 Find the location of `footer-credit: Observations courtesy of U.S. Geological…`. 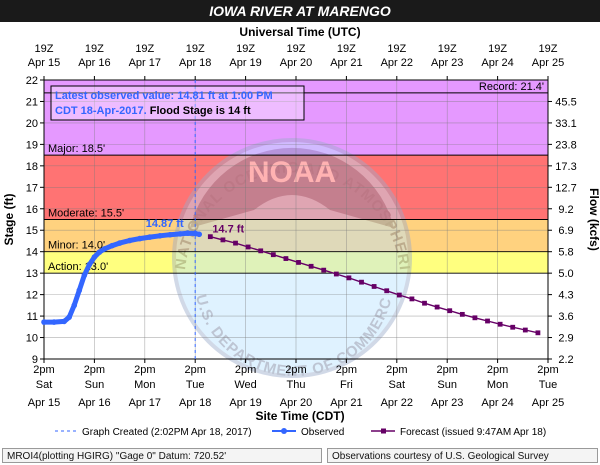

footer-credit: Observations courtesy of U.S. Geological… is located at coordinates (462, 455).